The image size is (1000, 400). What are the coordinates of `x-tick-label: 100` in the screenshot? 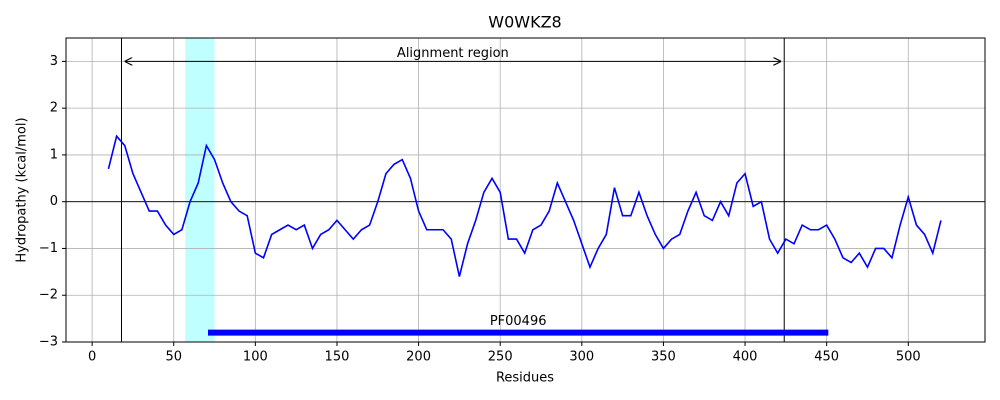 It's located at (255, 357).